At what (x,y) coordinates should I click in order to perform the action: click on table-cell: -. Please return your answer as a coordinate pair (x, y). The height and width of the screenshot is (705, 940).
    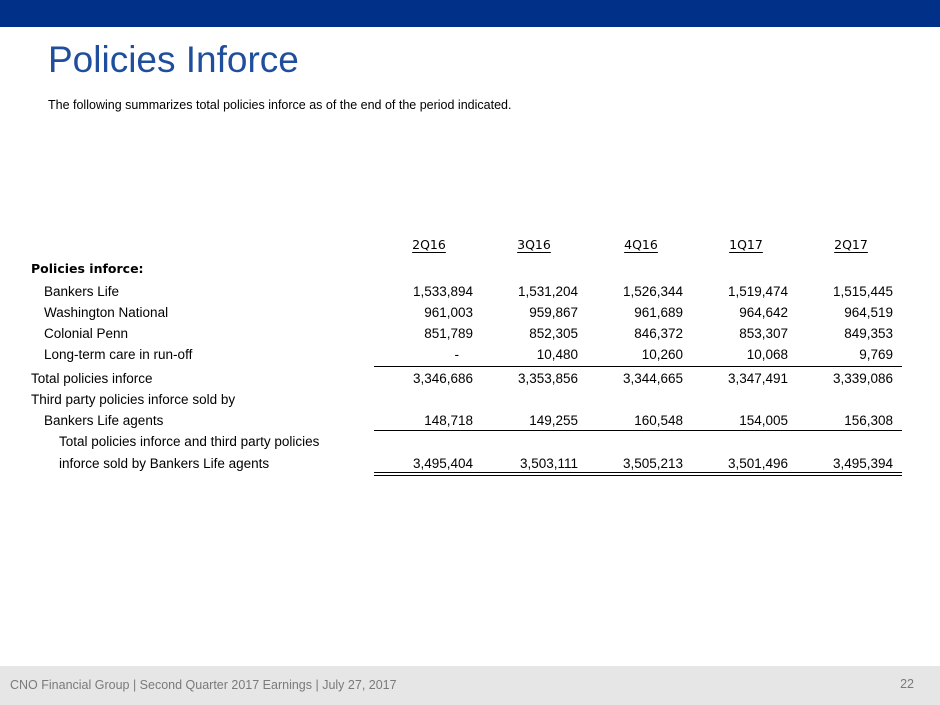
    Looking at the image, I should click on (457, 354).